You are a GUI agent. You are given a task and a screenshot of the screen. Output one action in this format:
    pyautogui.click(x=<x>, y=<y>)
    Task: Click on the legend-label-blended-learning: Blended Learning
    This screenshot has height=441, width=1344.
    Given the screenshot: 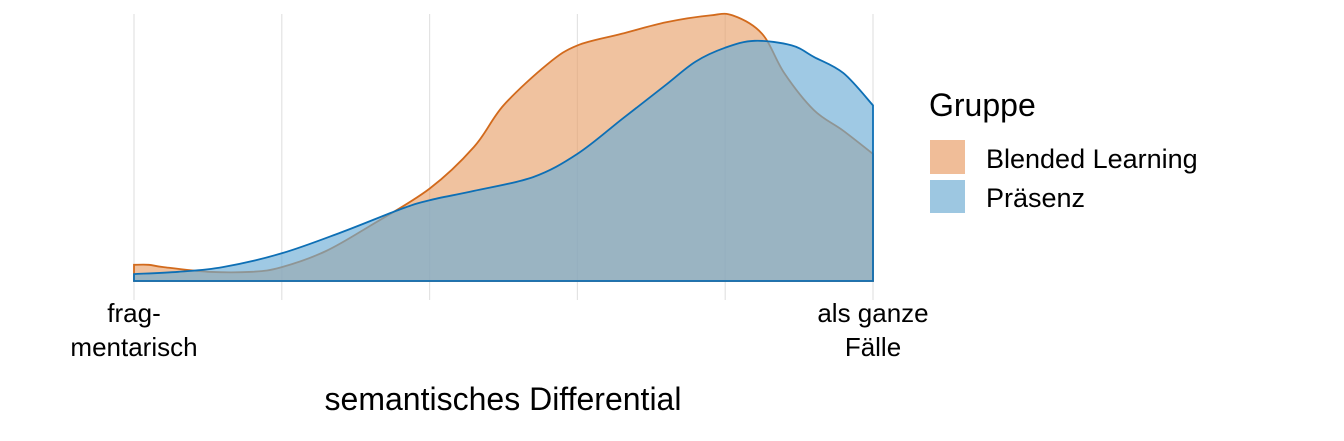 What is the action you would take?
    pyautogui.click(x=1092, y=159)
    